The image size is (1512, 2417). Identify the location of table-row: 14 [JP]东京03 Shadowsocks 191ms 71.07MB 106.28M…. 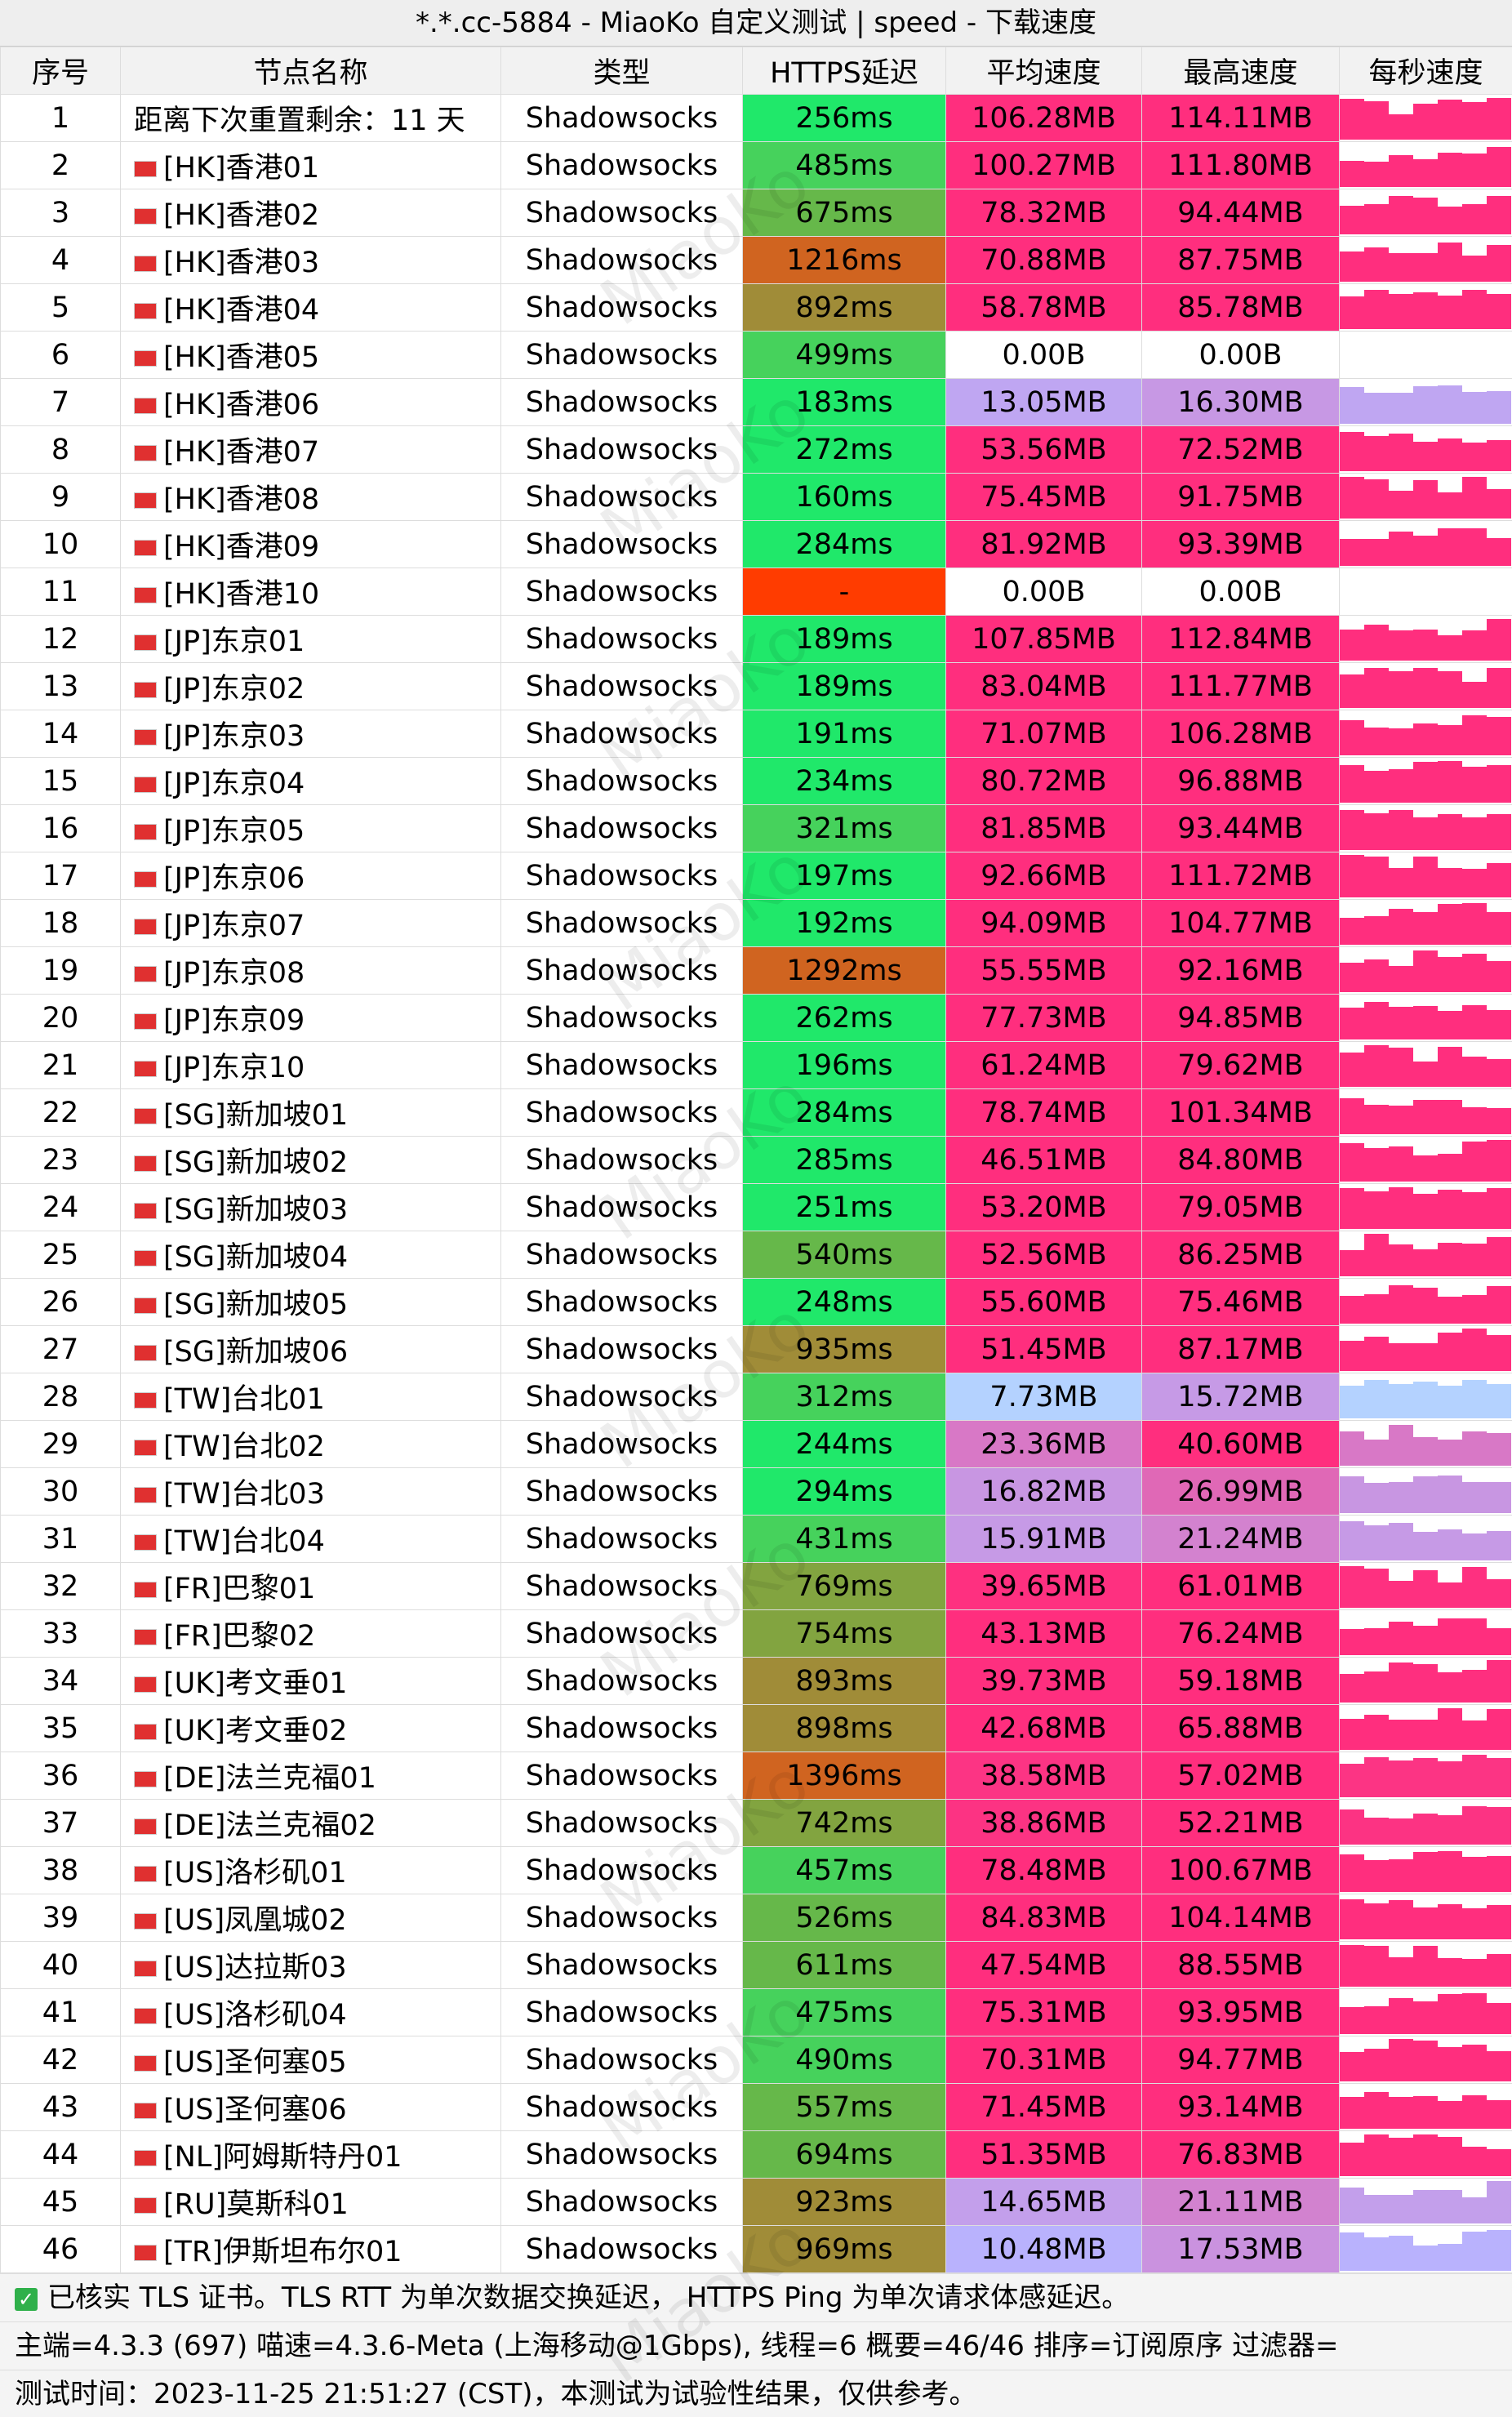
(756, 734).